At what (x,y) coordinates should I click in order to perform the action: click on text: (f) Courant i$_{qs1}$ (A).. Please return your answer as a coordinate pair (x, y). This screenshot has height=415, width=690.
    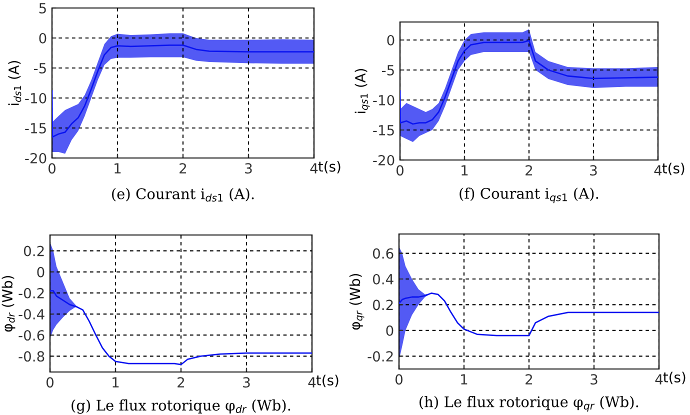
    Looking at the image, I should click on (529, 196).